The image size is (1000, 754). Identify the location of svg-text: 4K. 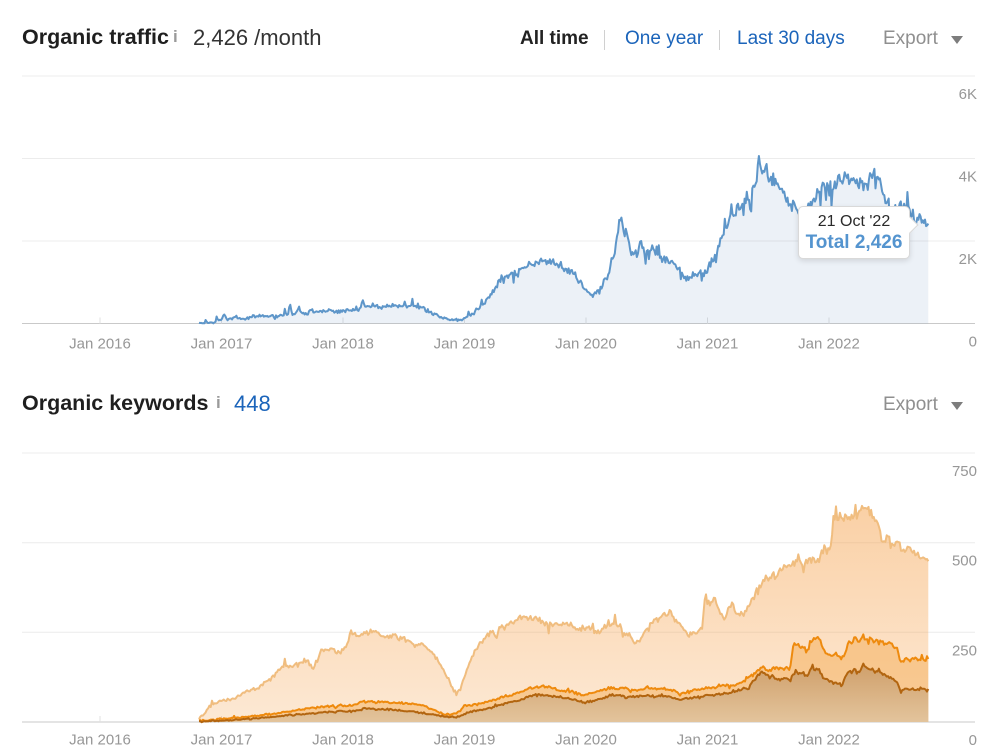
(968, 177).